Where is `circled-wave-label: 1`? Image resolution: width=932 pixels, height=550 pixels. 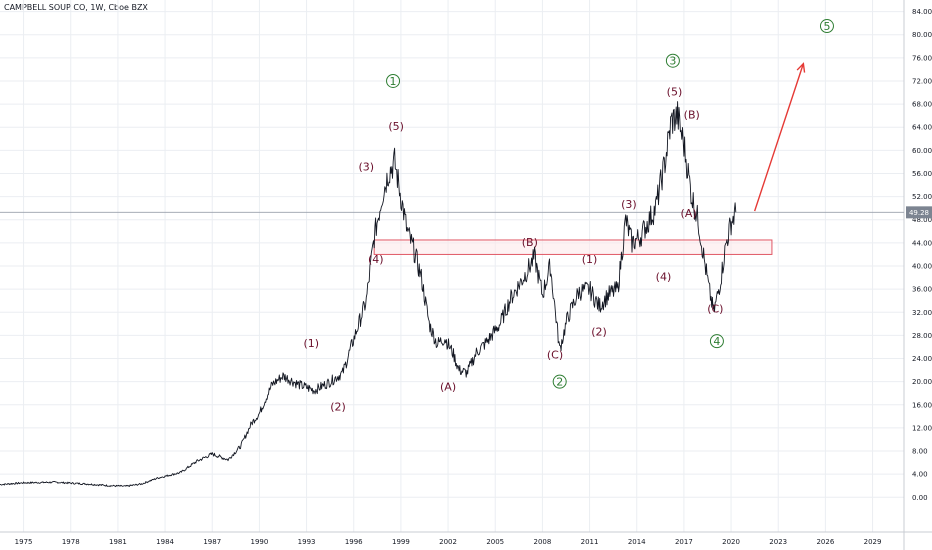 circled-wave-label: 1 is located at coordinates (393, 81).